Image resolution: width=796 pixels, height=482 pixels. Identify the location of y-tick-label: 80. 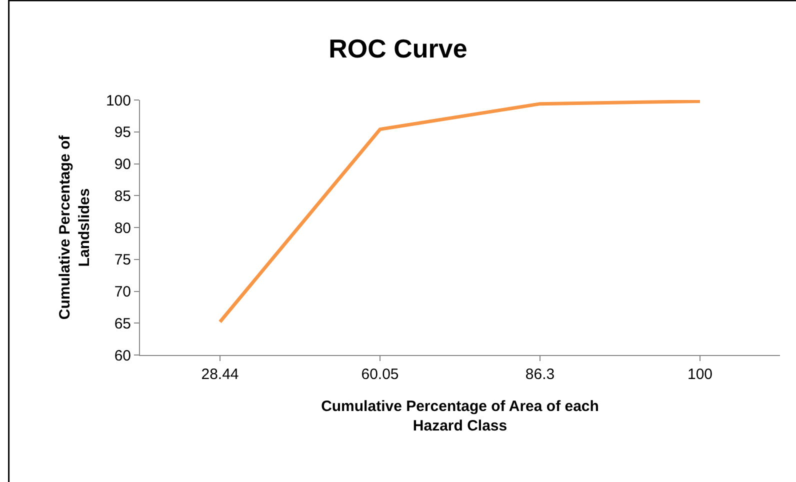
(122, 228).